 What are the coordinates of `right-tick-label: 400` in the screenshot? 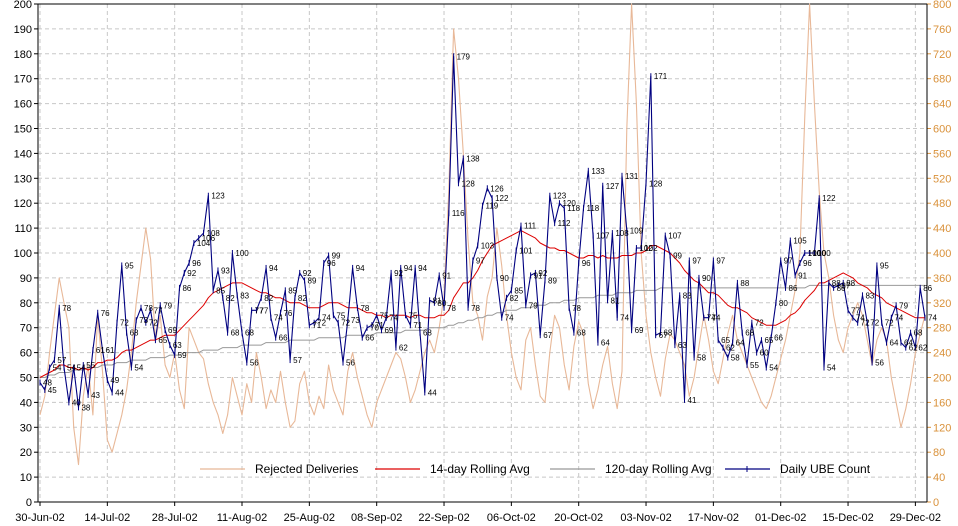 It's located at (942, 254).